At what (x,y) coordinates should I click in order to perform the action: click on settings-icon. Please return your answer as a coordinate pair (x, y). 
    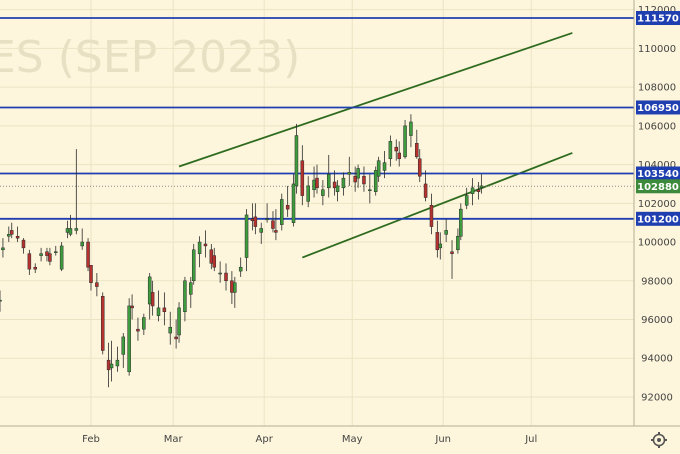
    Looking at the image, I should click on (659, 440).